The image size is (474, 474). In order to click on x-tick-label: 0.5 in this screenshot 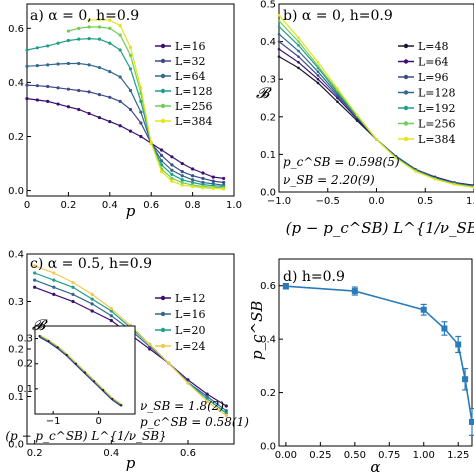, I will do `click(425, 201)`.